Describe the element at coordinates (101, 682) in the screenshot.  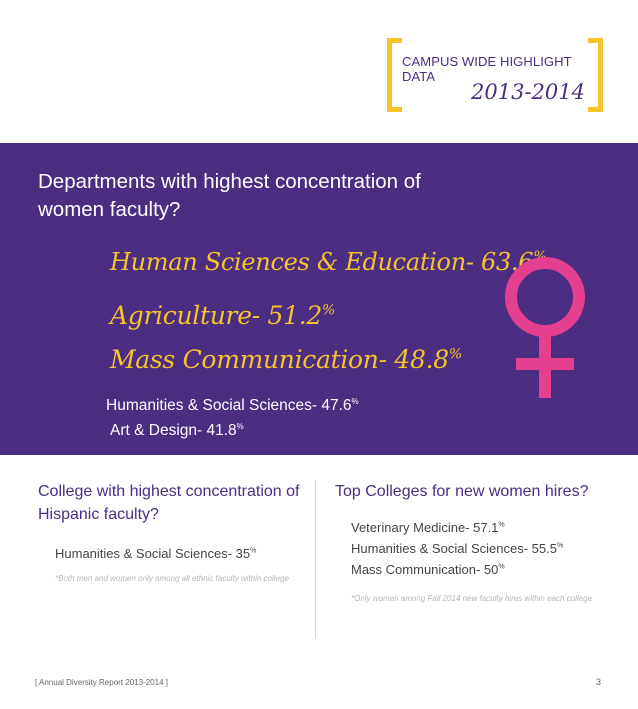
I see `report-name: [ Annual Diversity Report 2013-2014 ]` at that location.